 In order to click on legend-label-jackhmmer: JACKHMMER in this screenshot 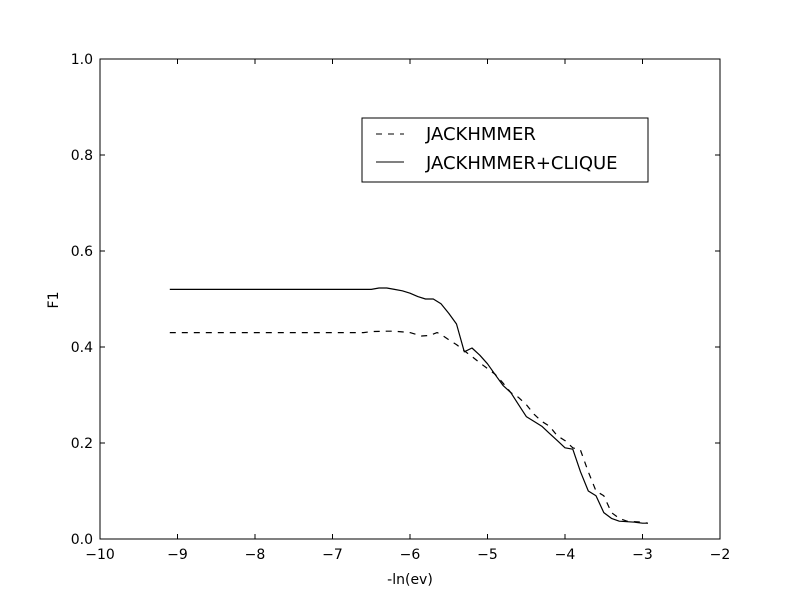, I will do `click(480, 134)`.